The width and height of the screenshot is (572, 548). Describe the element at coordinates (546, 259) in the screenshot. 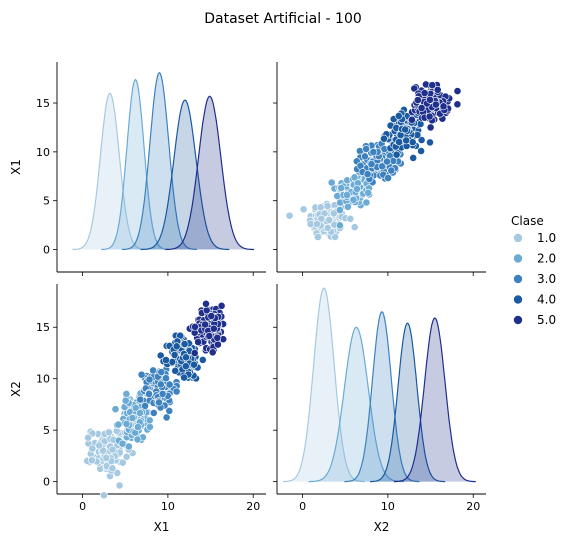

I see `legend-label: 2.0` at that location.